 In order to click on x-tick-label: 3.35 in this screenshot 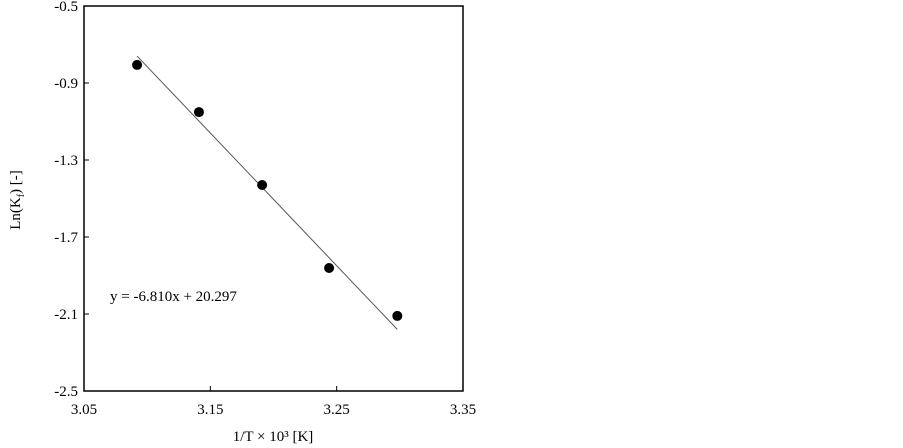, I will do `click(463, 410)`.